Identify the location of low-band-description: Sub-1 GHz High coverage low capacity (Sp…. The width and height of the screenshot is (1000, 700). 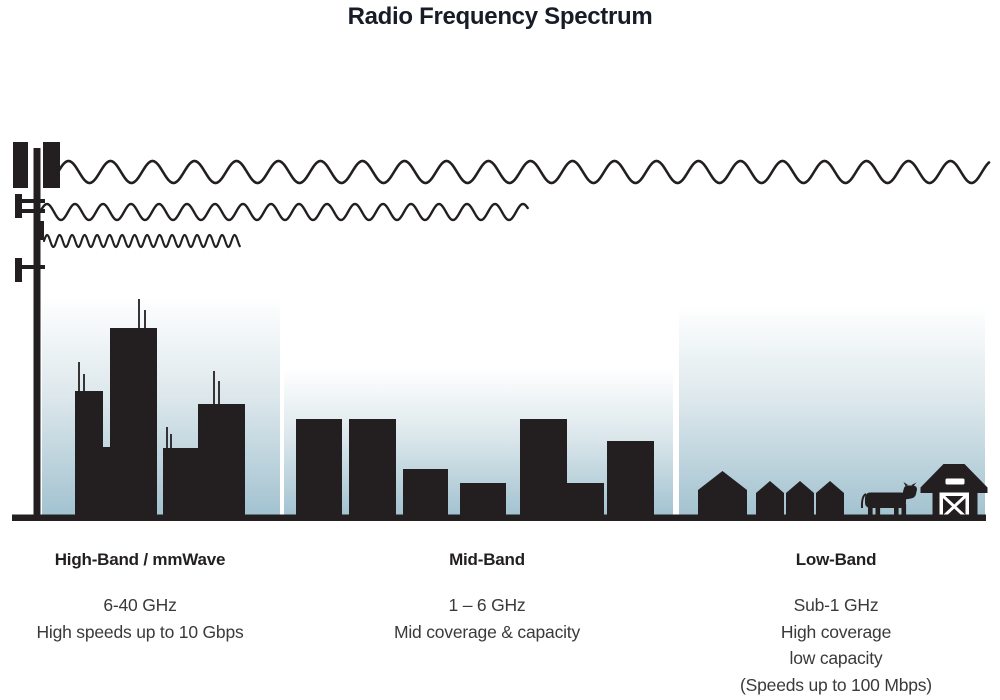
(836, 645).